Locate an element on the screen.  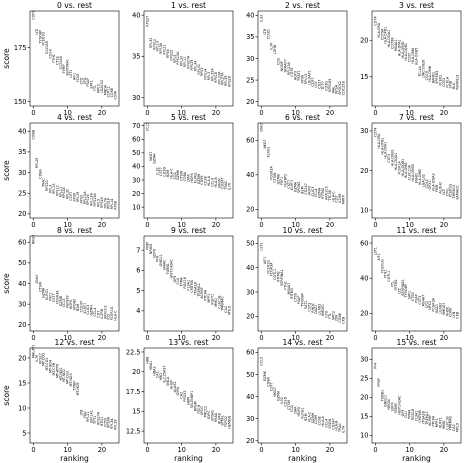
gene-label: GZMB is located at coordinates (279, 178).